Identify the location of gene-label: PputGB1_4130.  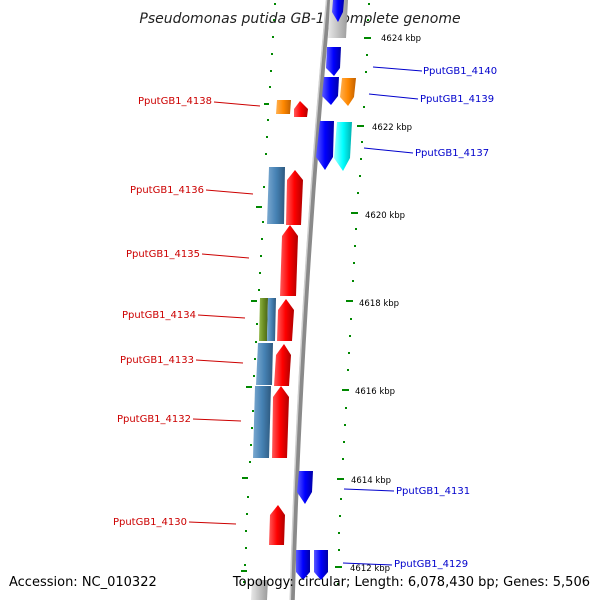
(150, 522).